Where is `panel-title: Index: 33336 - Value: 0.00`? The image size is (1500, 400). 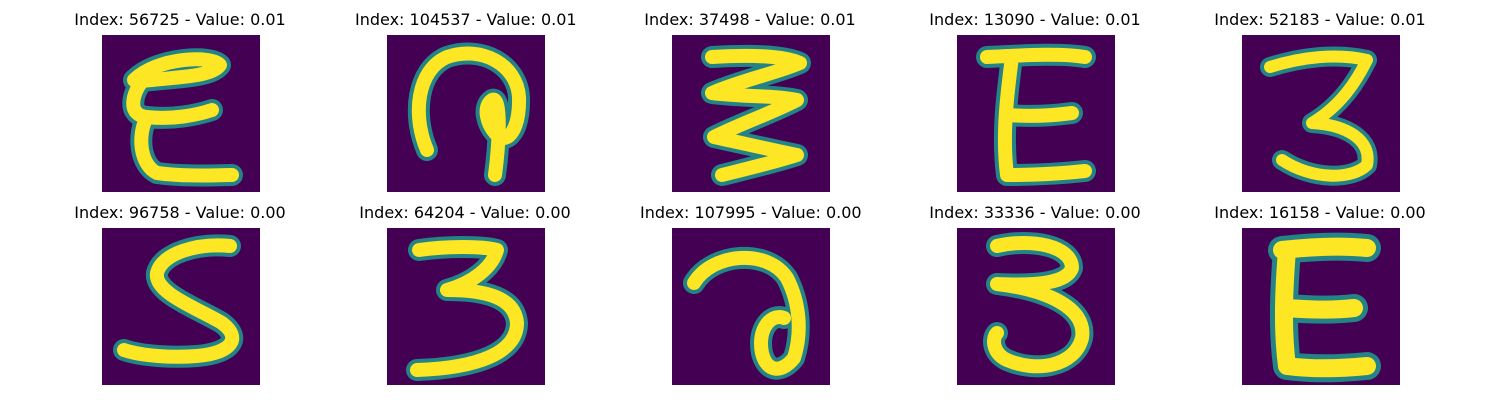 panel-title: Index: 33336 - Value: 0.00 is located at coordinates (1035, 212).